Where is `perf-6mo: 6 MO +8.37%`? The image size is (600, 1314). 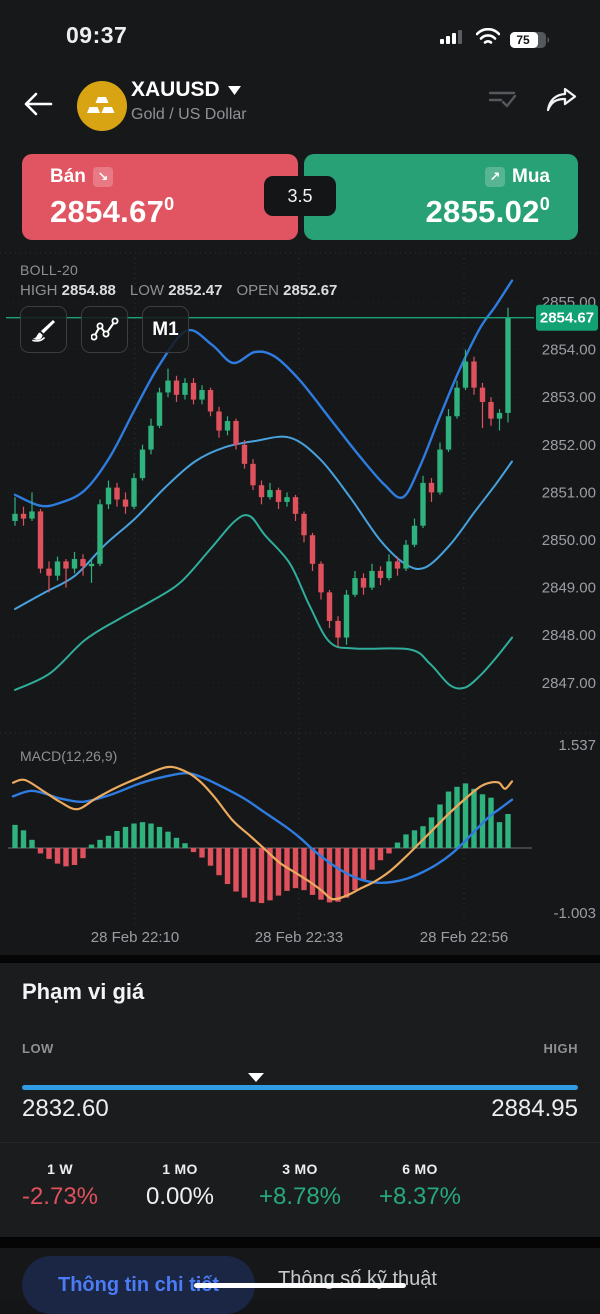
perf-6mo: 6 MO +8.37% is located at coordinates (420, 1185).